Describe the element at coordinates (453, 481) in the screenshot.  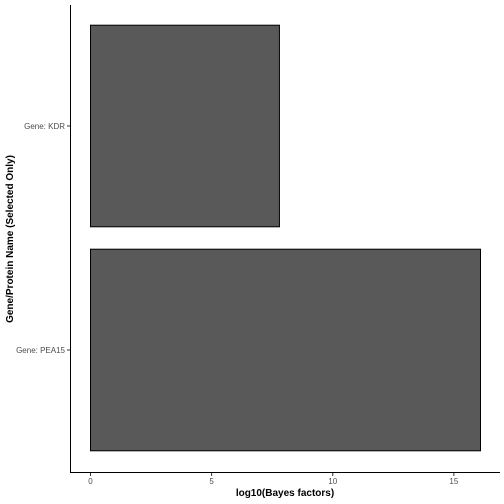
I see `x-tick-label-15: 15` at that location.